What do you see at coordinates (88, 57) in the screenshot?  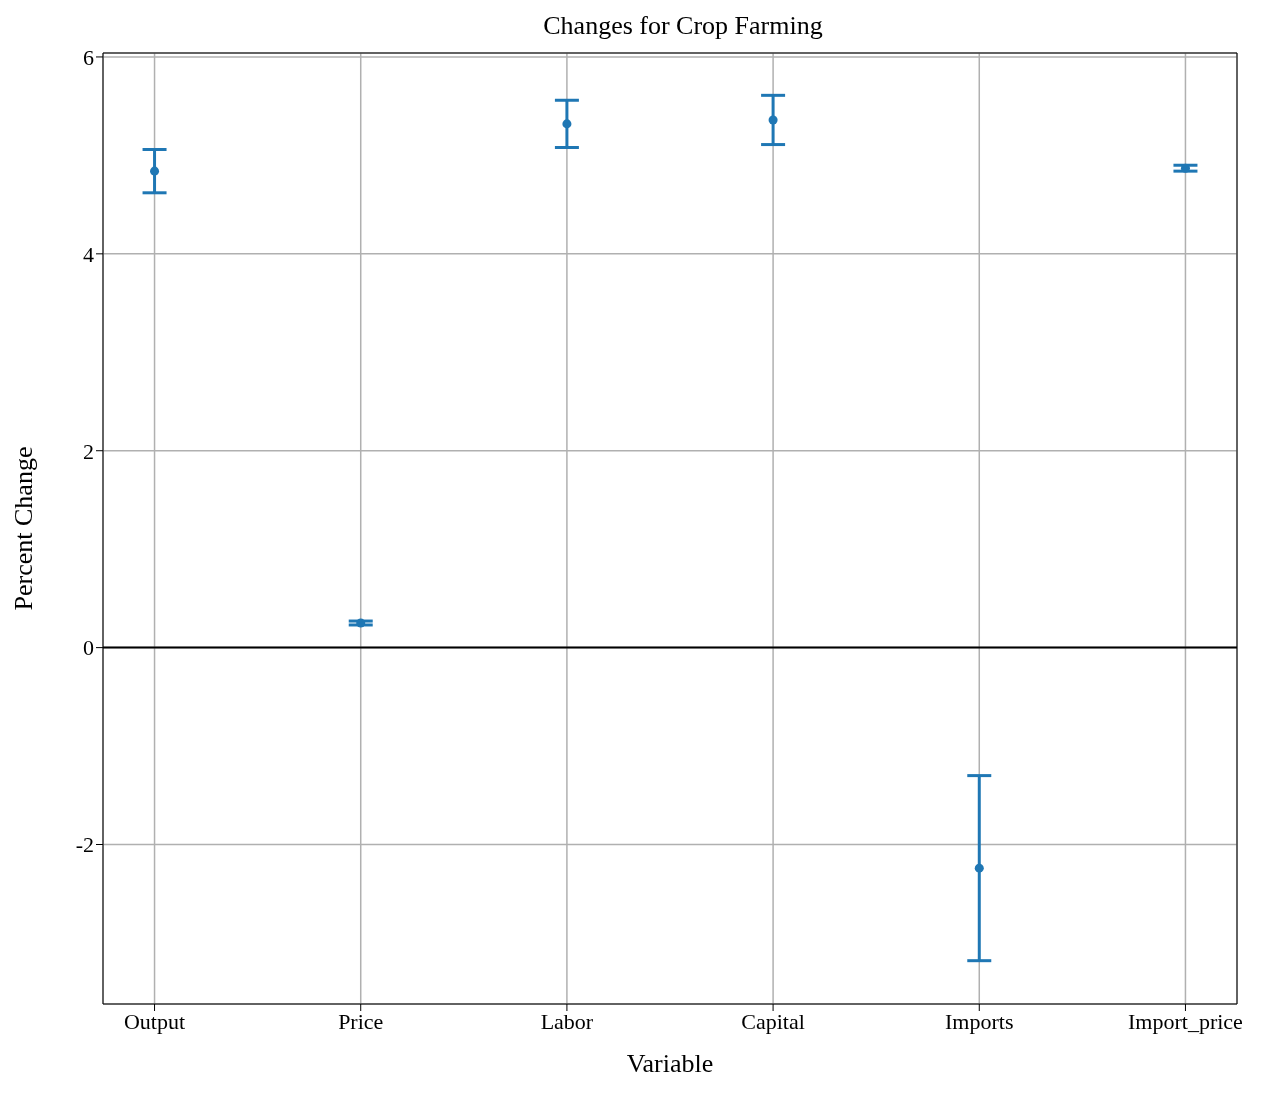 I see `y-tick-label: 6` at bounding box center [88, 57].